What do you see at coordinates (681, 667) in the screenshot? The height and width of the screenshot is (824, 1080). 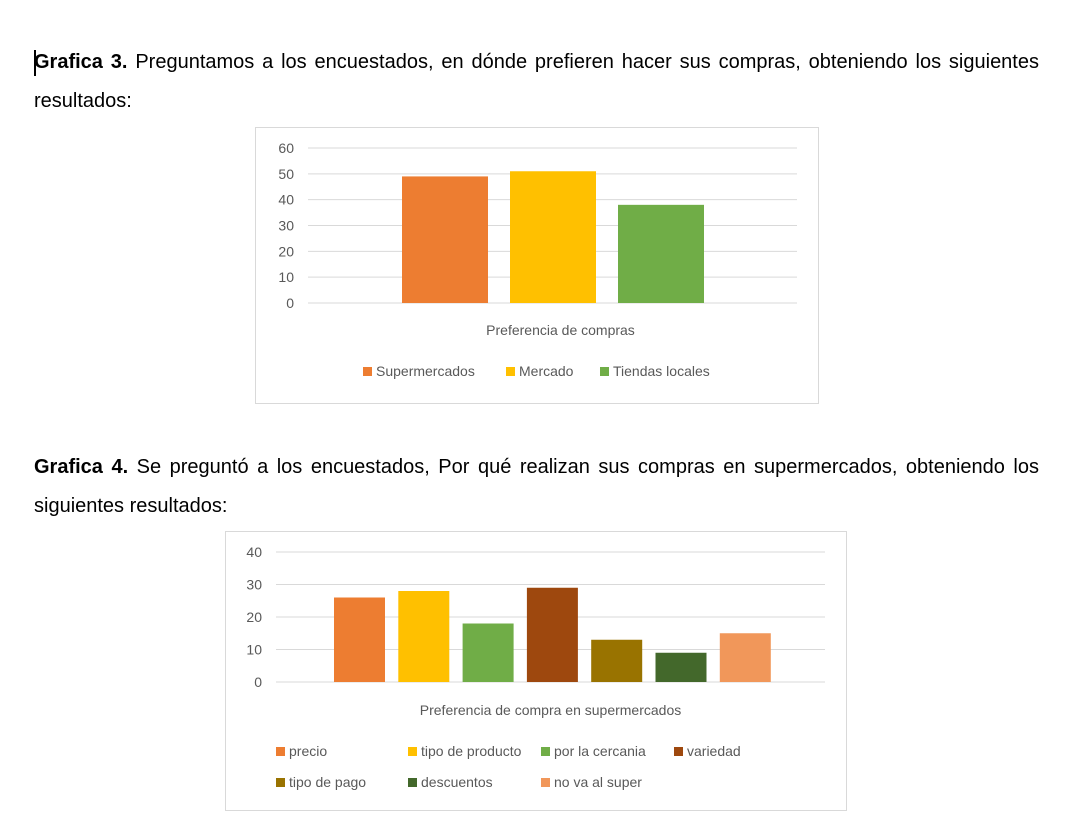 I see `bar-descuentos` at bounding box center [681, 667].